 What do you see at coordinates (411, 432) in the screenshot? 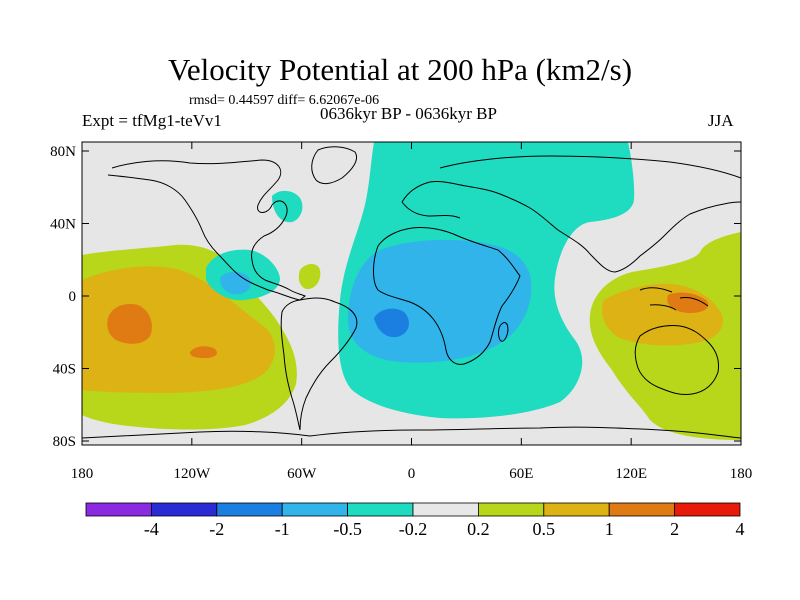
I see `coastline-antarctica` at bounding box center [411, 432].